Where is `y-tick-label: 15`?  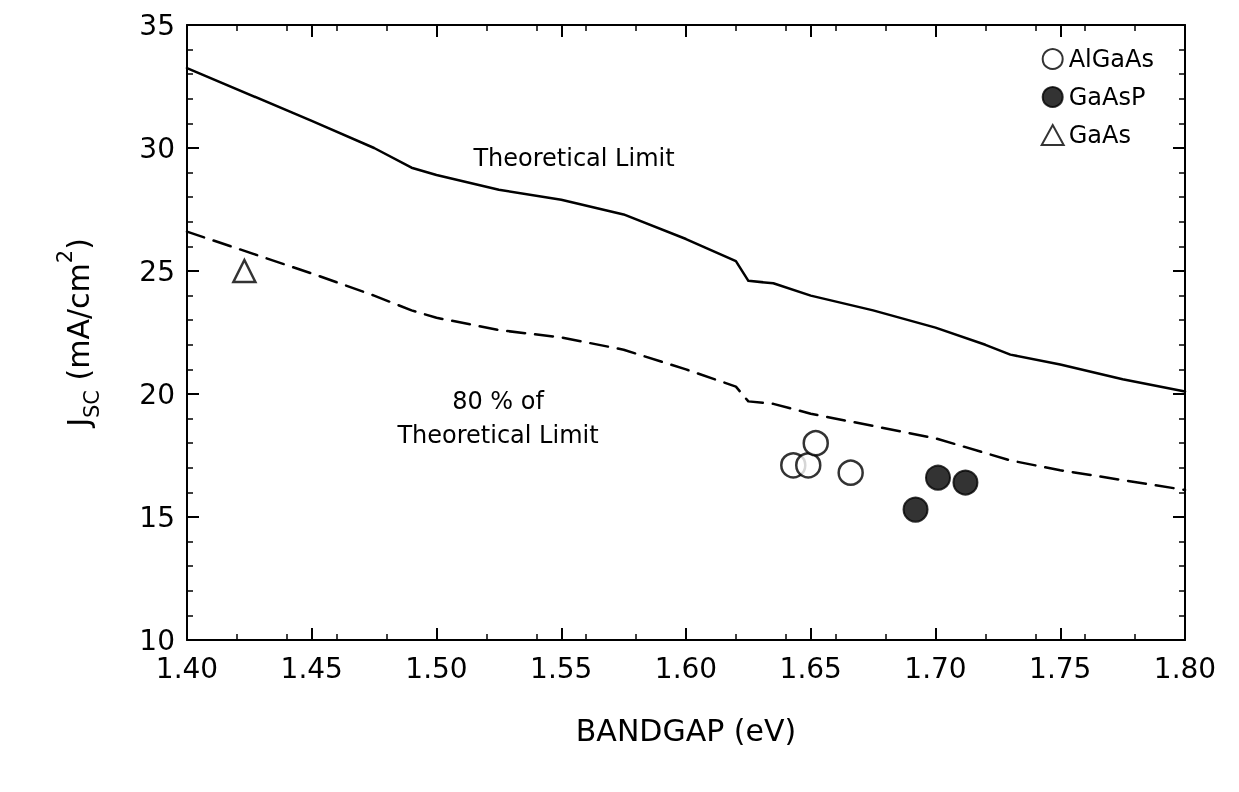
y-tick-label: 15 is located at coordinates (157, 517).